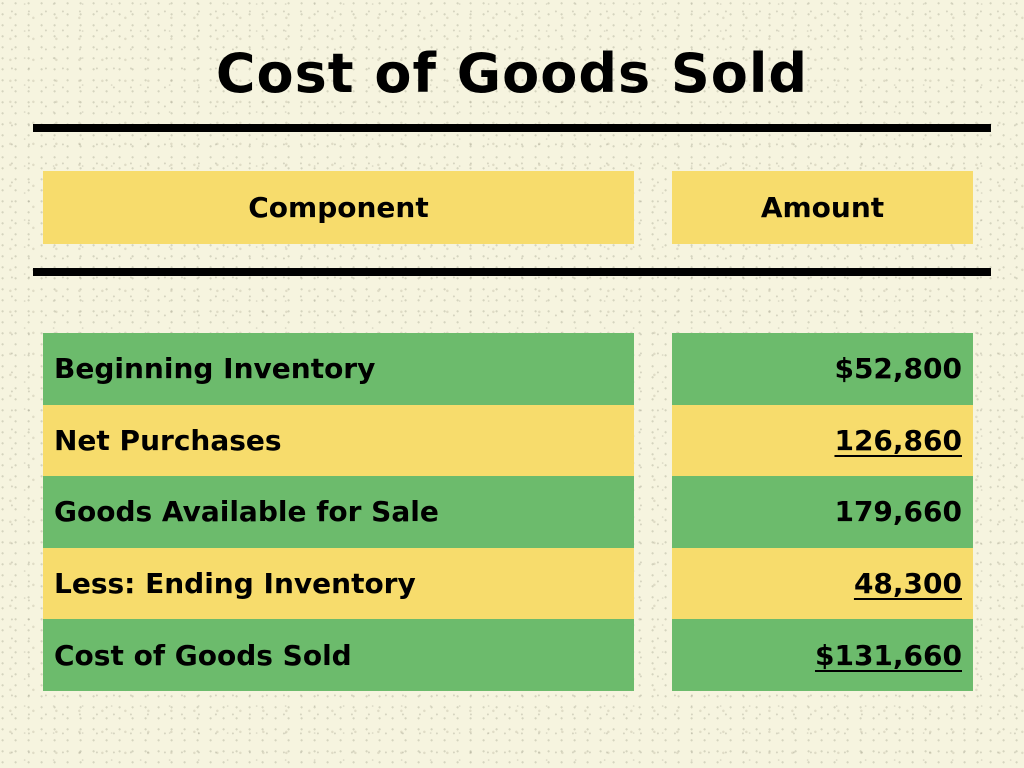  What do you see at coordinates (246, 512) in the screenshot?
I see `row-label: Goods Available for Sale` at bounding box center [246, 512].